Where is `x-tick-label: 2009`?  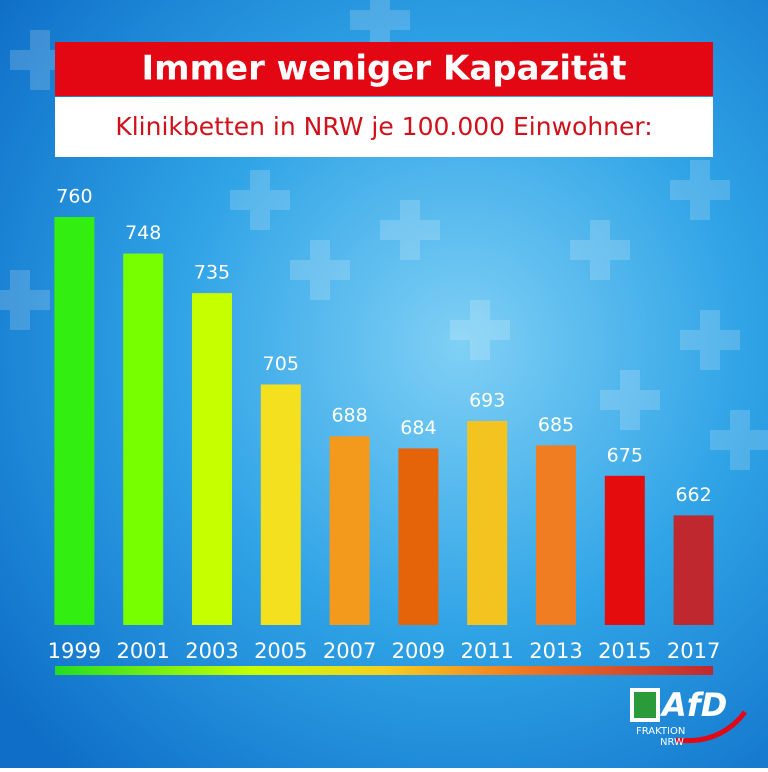
x-tick-label: 2009 is located at coordinates (418, 651).